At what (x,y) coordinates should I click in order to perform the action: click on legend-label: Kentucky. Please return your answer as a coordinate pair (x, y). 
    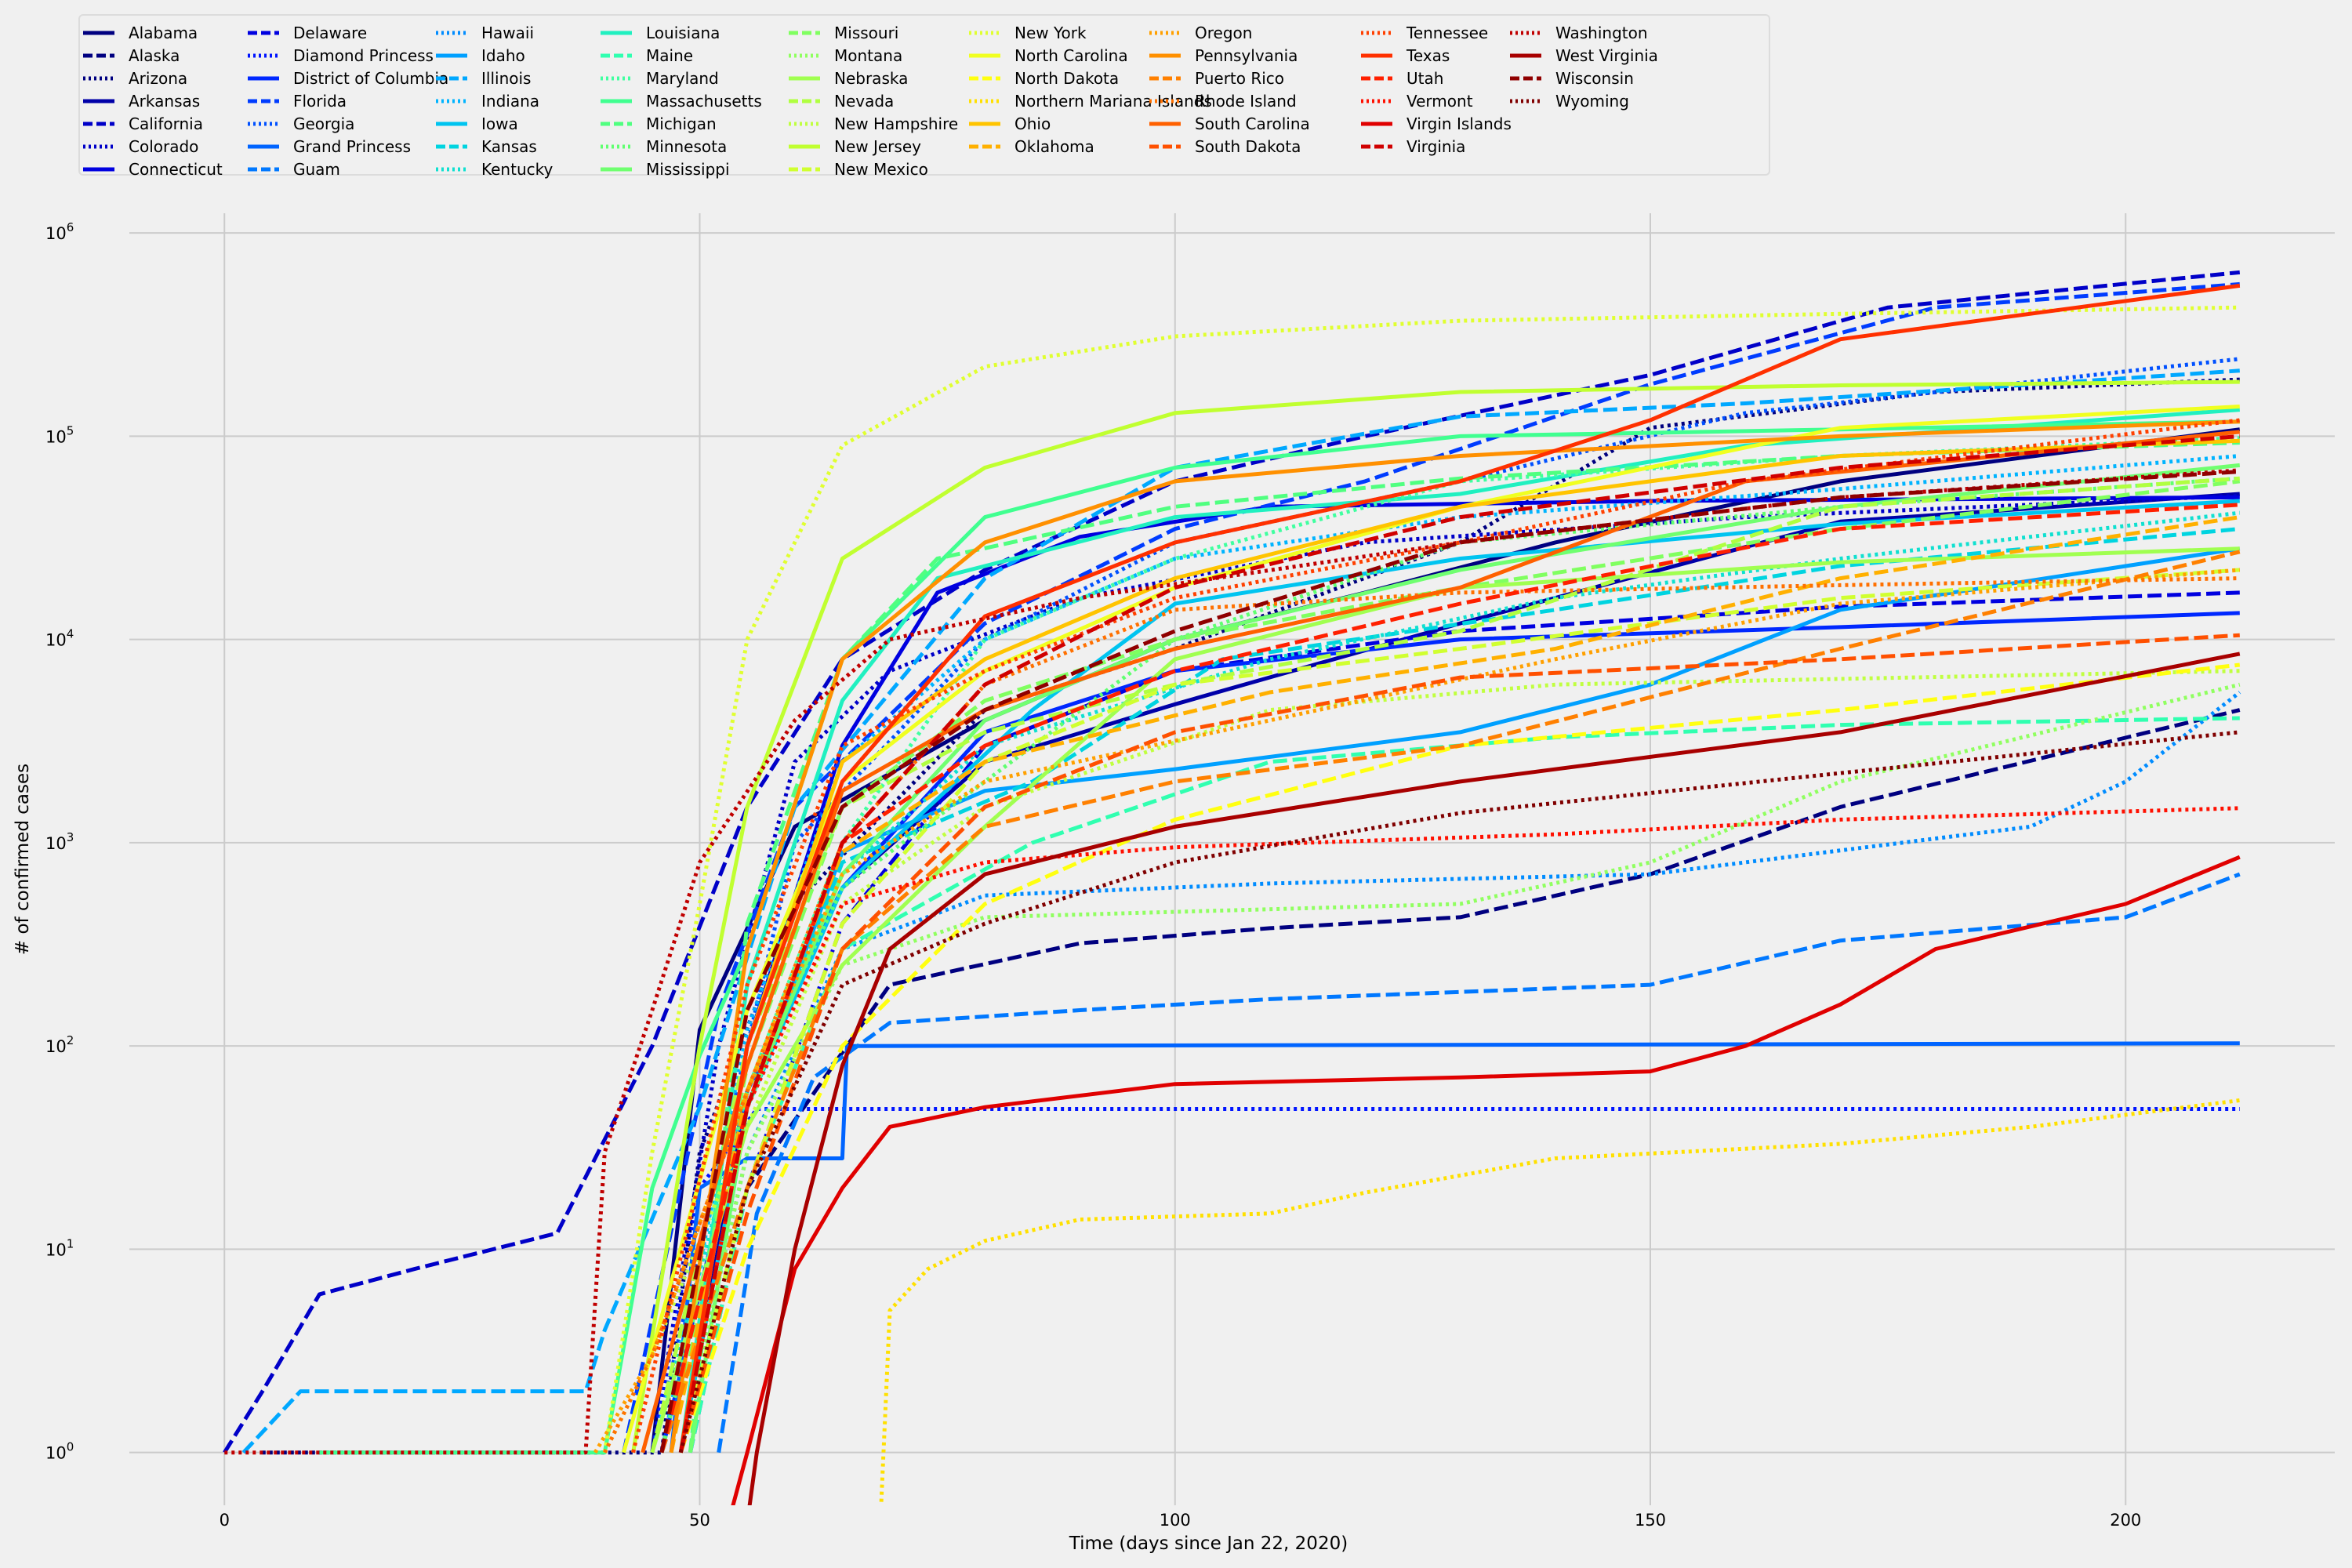
    Looking at the image, I should click on (517, 169).